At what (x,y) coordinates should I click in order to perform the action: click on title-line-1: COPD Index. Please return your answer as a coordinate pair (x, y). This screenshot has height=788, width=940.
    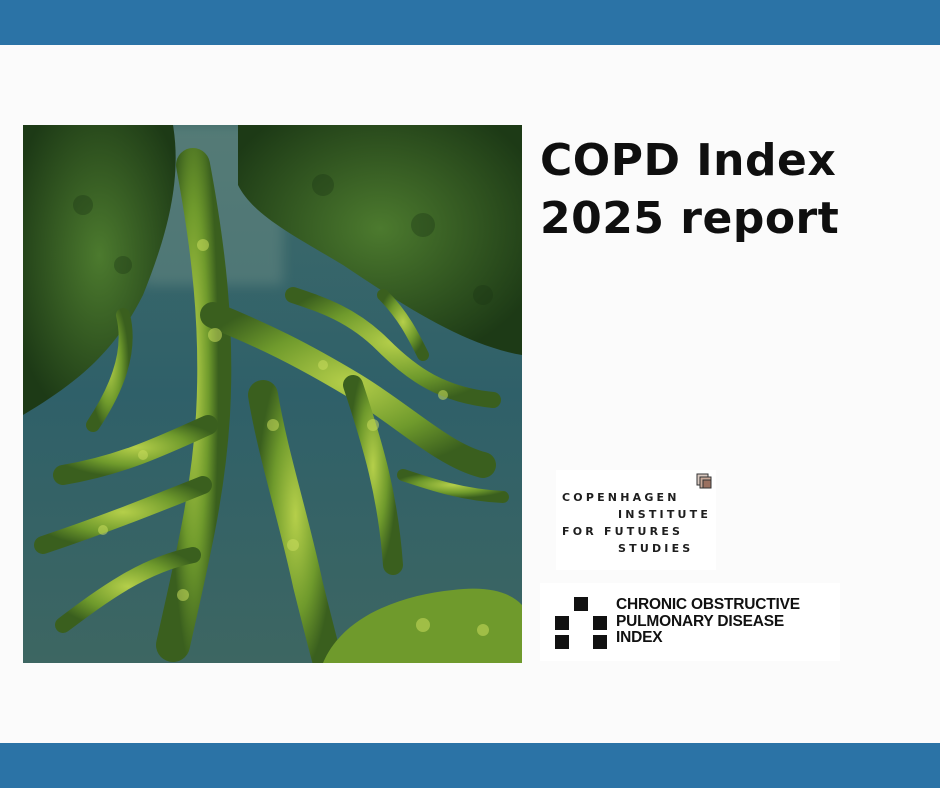
    Looking at the image, I should click on (688, 160).